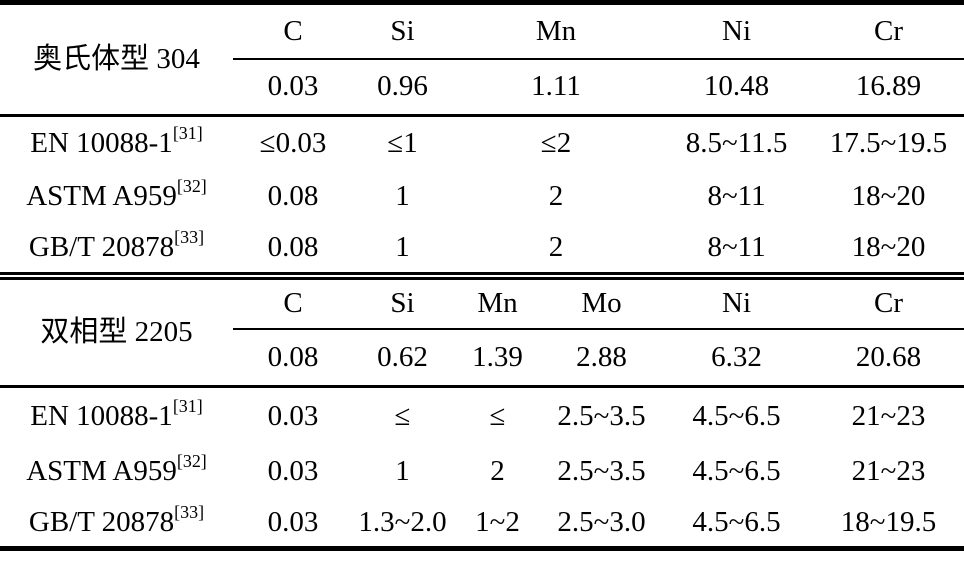 This screenshot has height=576, width=964. What do you see at coordinates (888, 358) in the screenshot?
I see `measured-value: 20.68` at bounding box center [888, 358].